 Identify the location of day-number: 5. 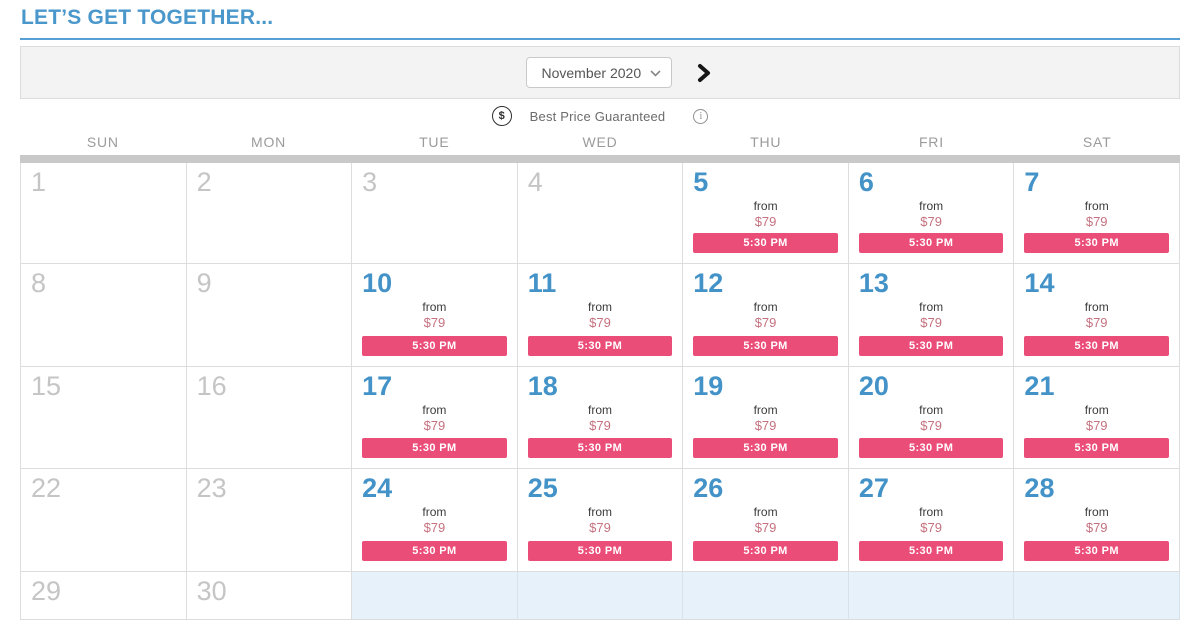
(701, 182).